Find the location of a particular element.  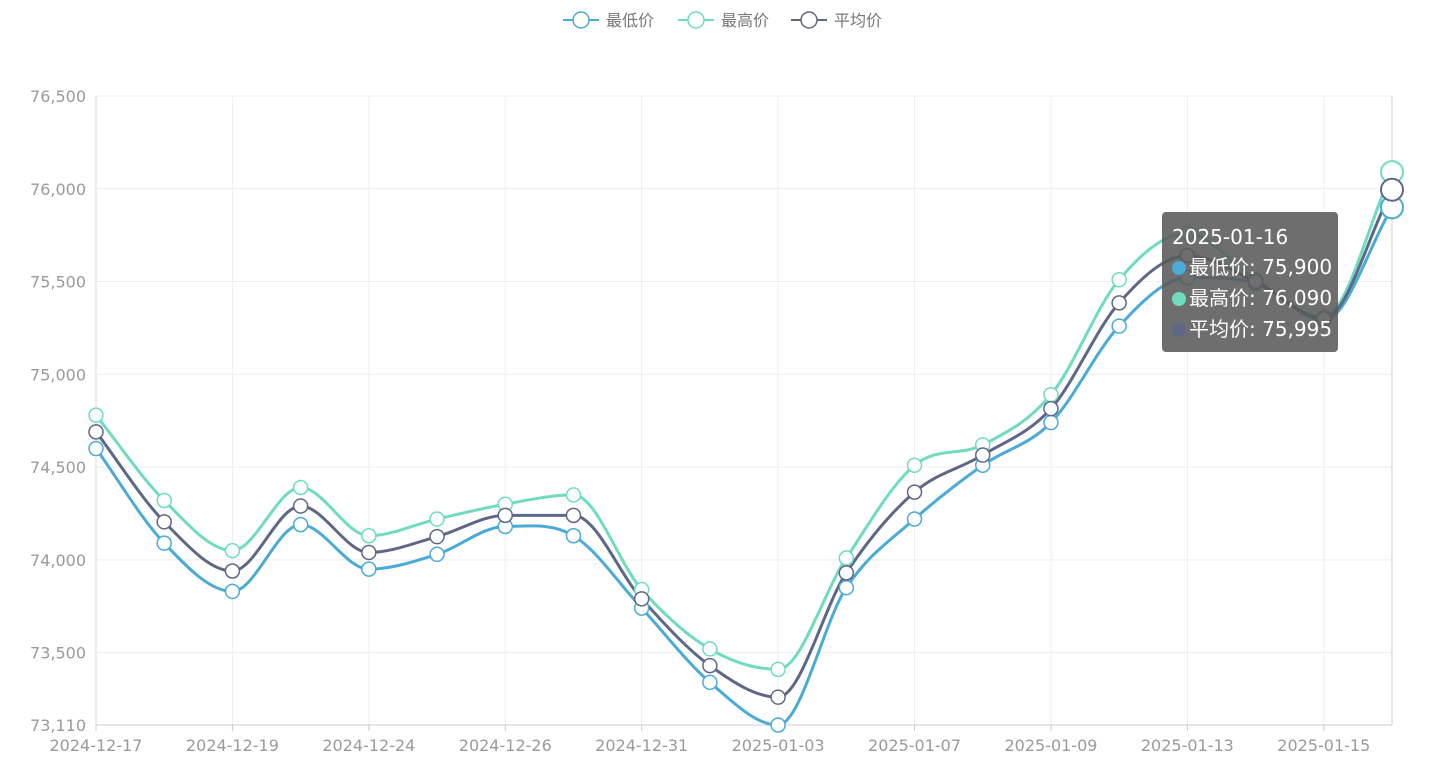

legend-label: 最高价 is located at coordinates (745, 20).